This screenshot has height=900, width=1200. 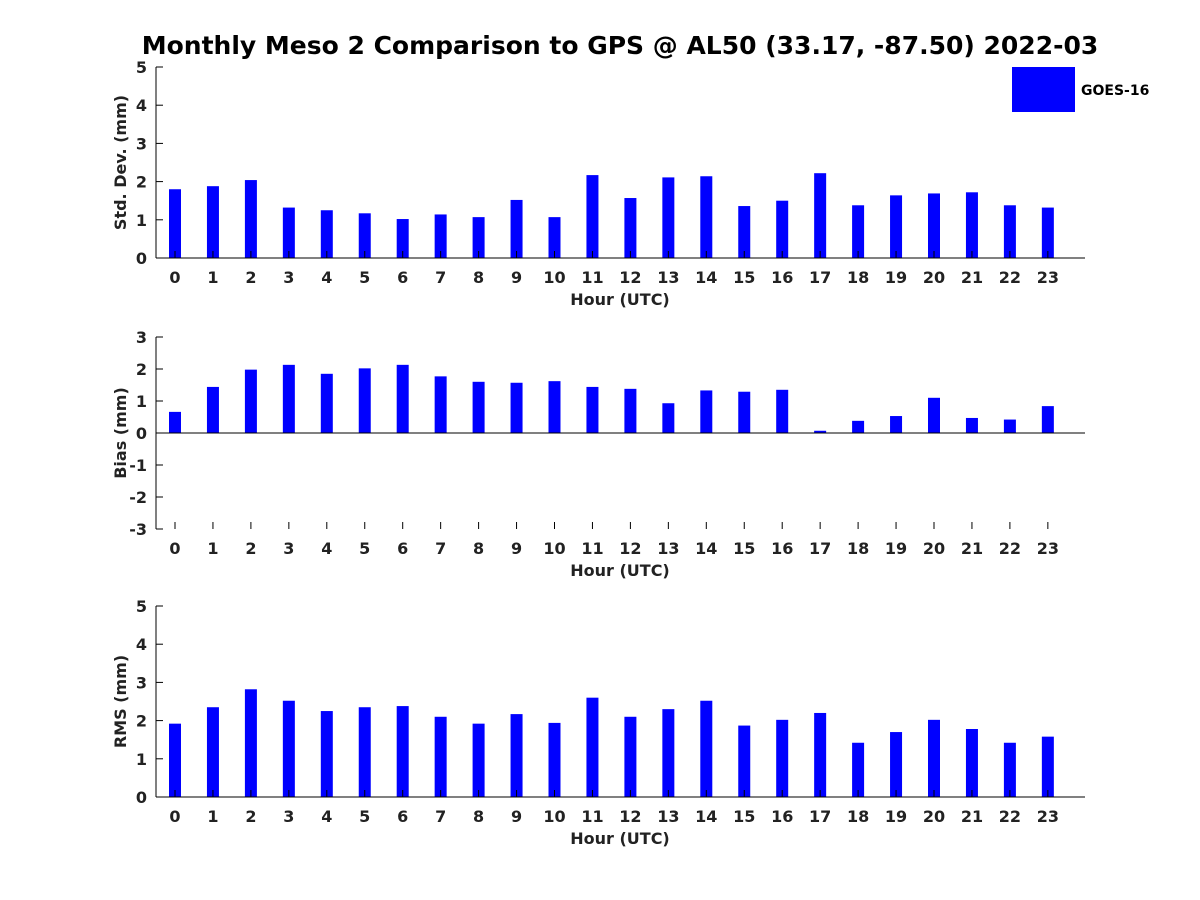 I want to click on y-axis-label: Bias (mm), so click(x=120, y=433).